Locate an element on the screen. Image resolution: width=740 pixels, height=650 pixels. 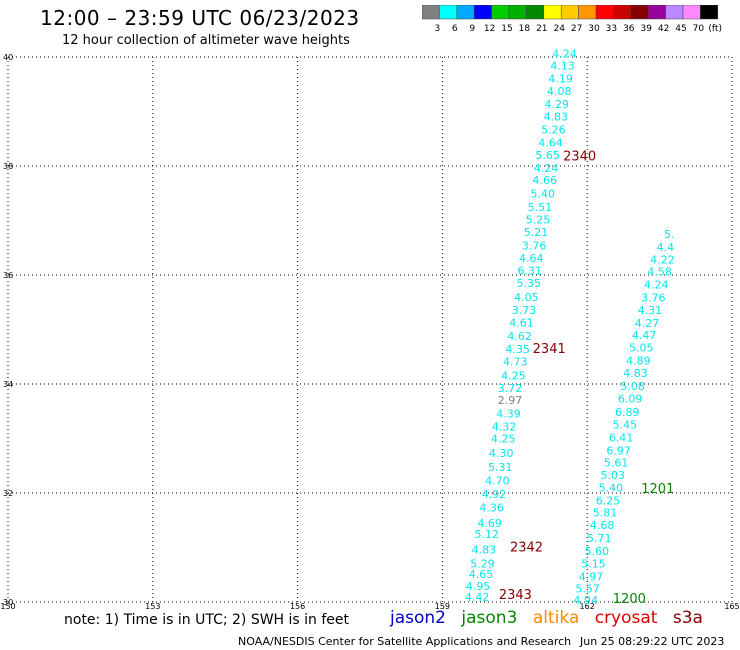
color-scale-label: 39 is located at coordinates (646, 29).